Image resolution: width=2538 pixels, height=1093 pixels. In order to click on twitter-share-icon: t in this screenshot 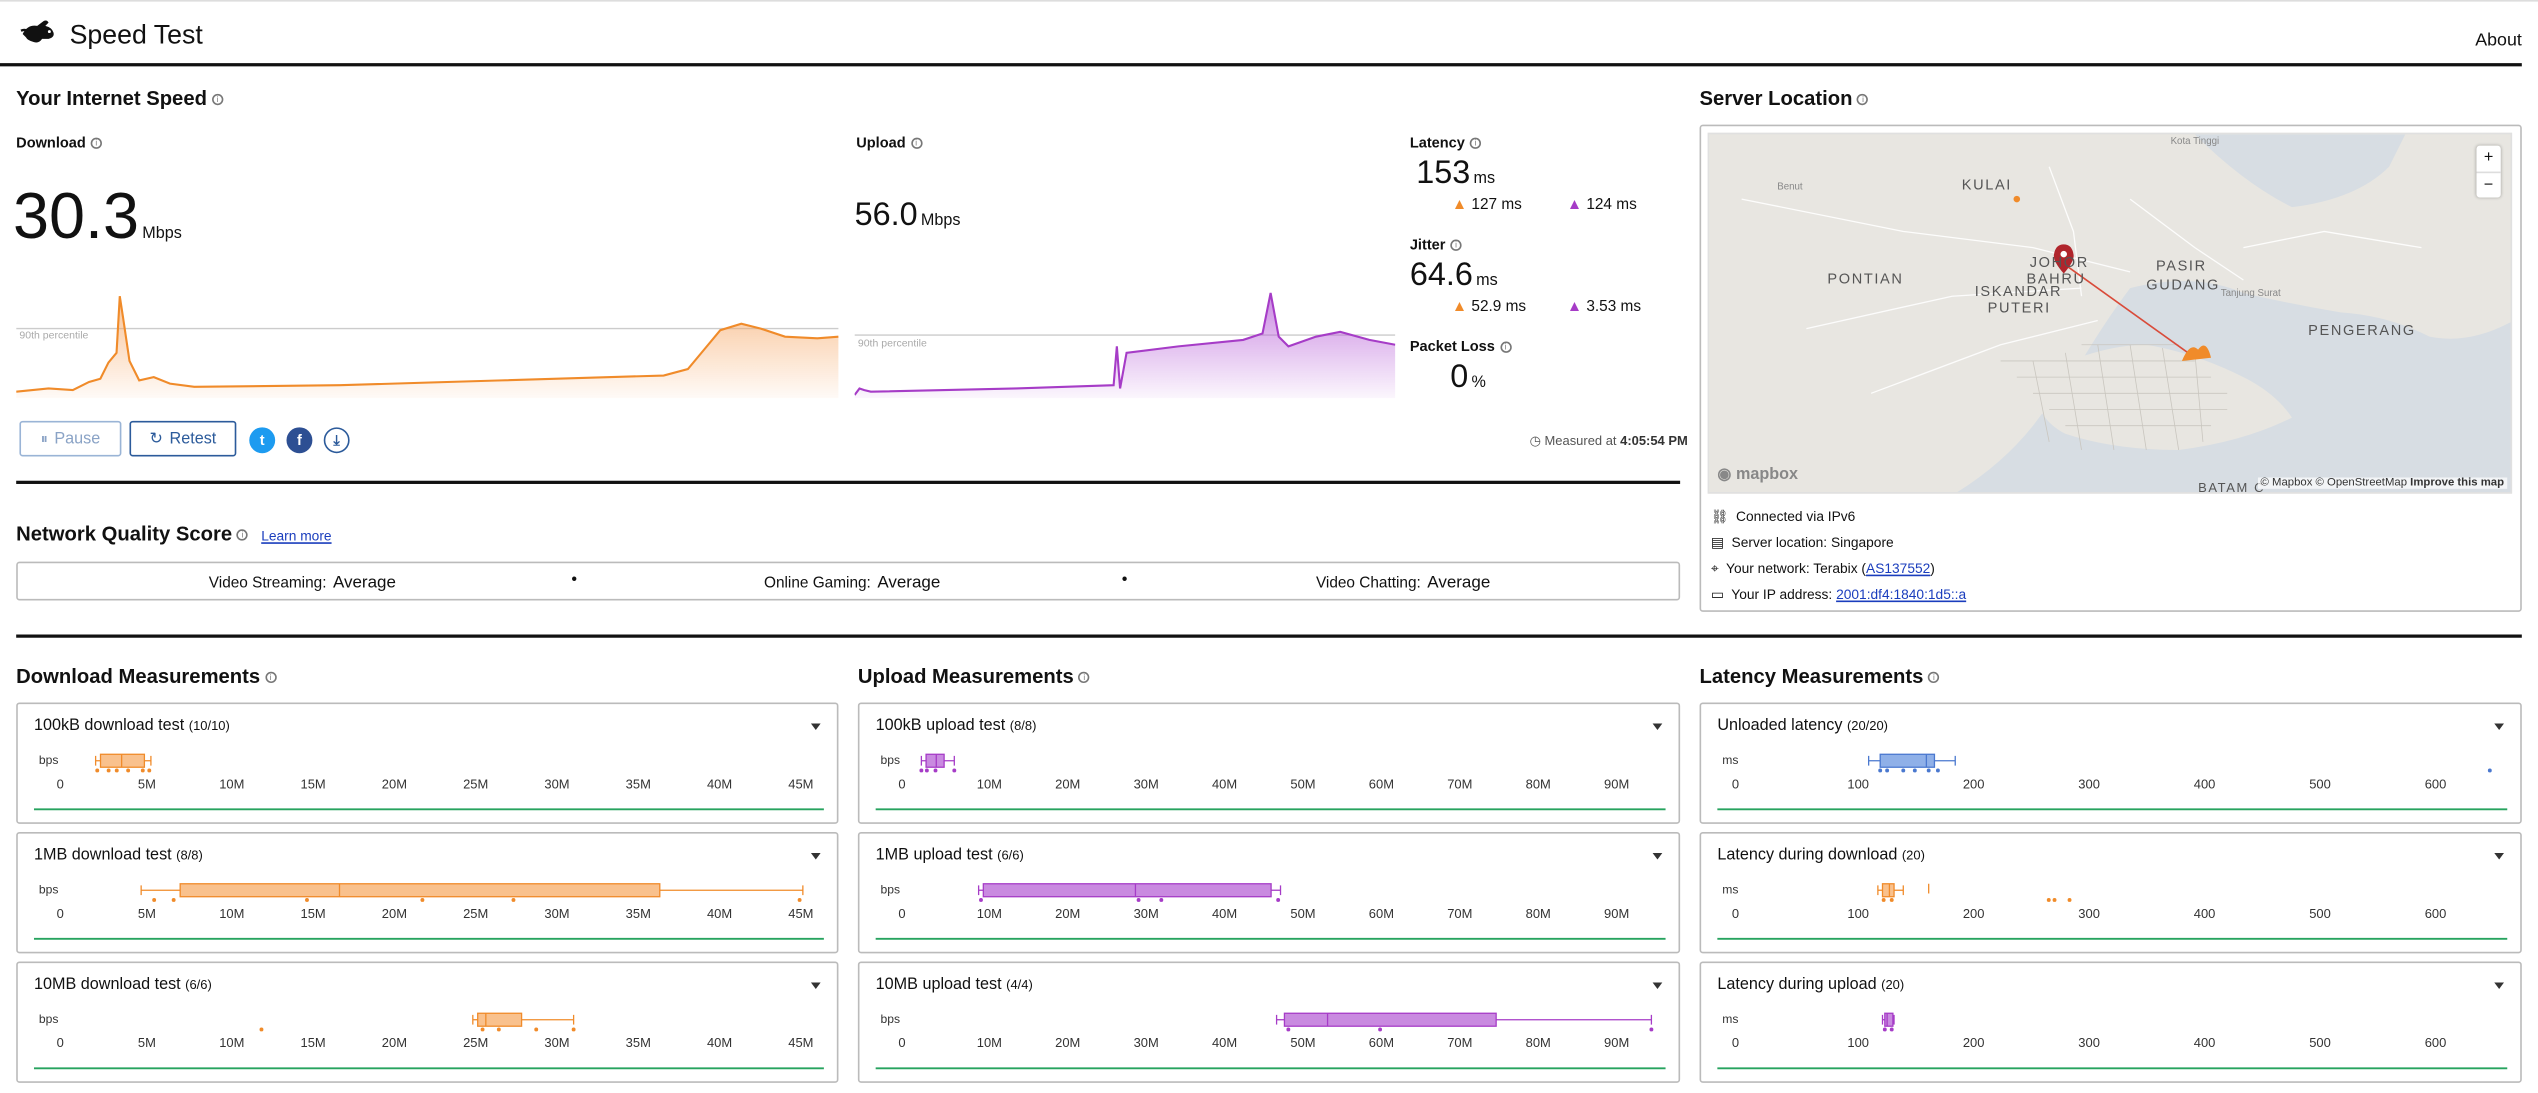, I will do `click(262, 440)`.